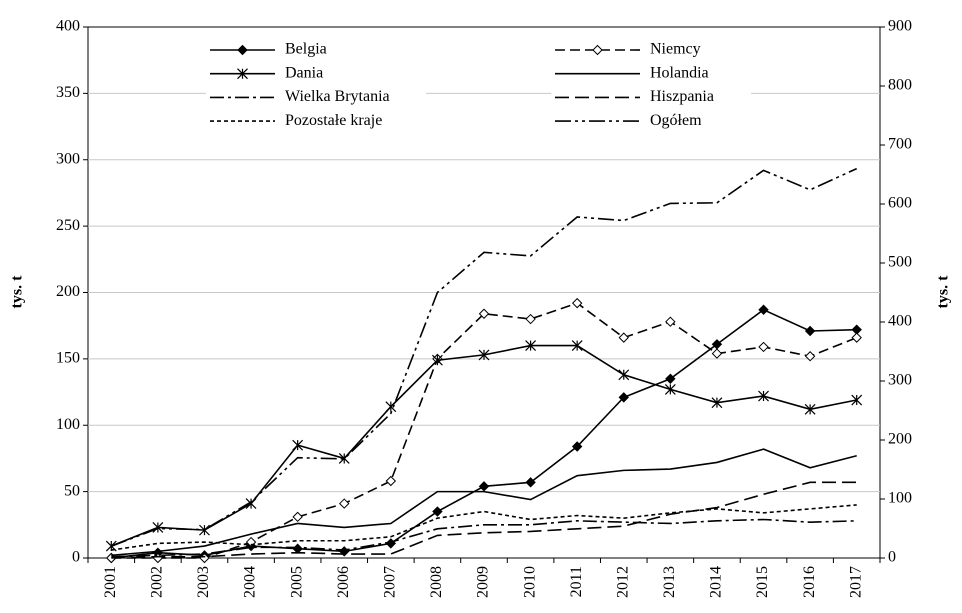 The image size is (962, 613). I want to click on x-tick-label: 2014, so click(716, 582).